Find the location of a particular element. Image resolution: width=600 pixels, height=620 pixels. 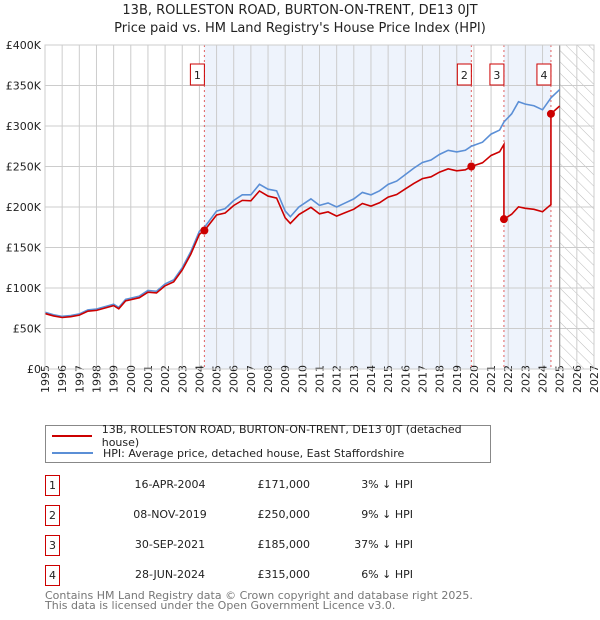

sale-marker-badge: 4 is located at coordinates (52, 575).